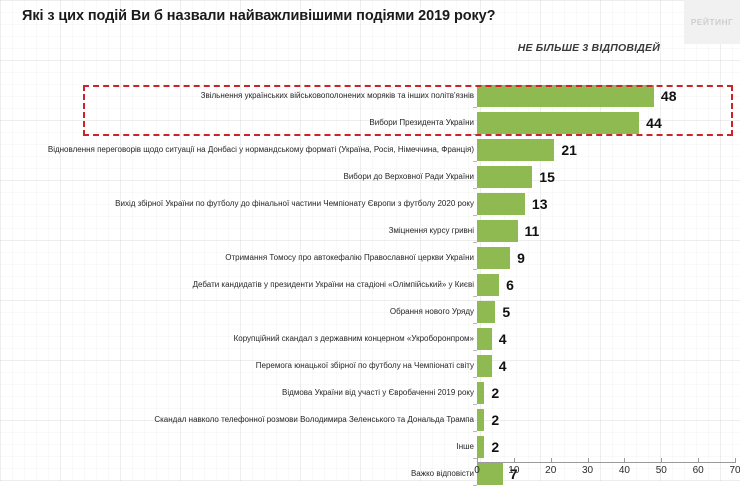 This screenshot has width=740, height=490. I want to click on bar-value-label: 6, so click(510, 285).